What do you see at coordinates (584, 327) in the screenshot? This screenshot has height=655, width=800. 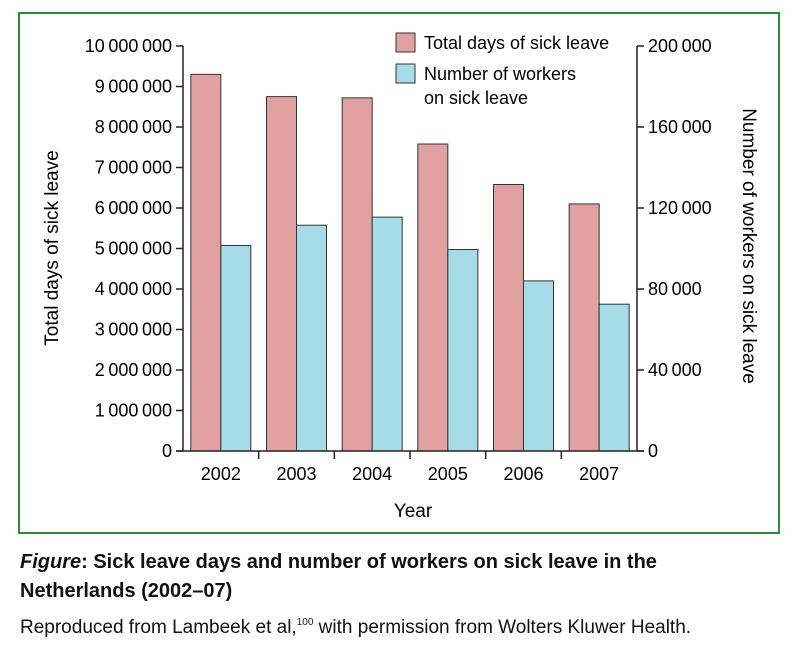 I see `bar-total-days-2007` at bounding box center [584, 327].